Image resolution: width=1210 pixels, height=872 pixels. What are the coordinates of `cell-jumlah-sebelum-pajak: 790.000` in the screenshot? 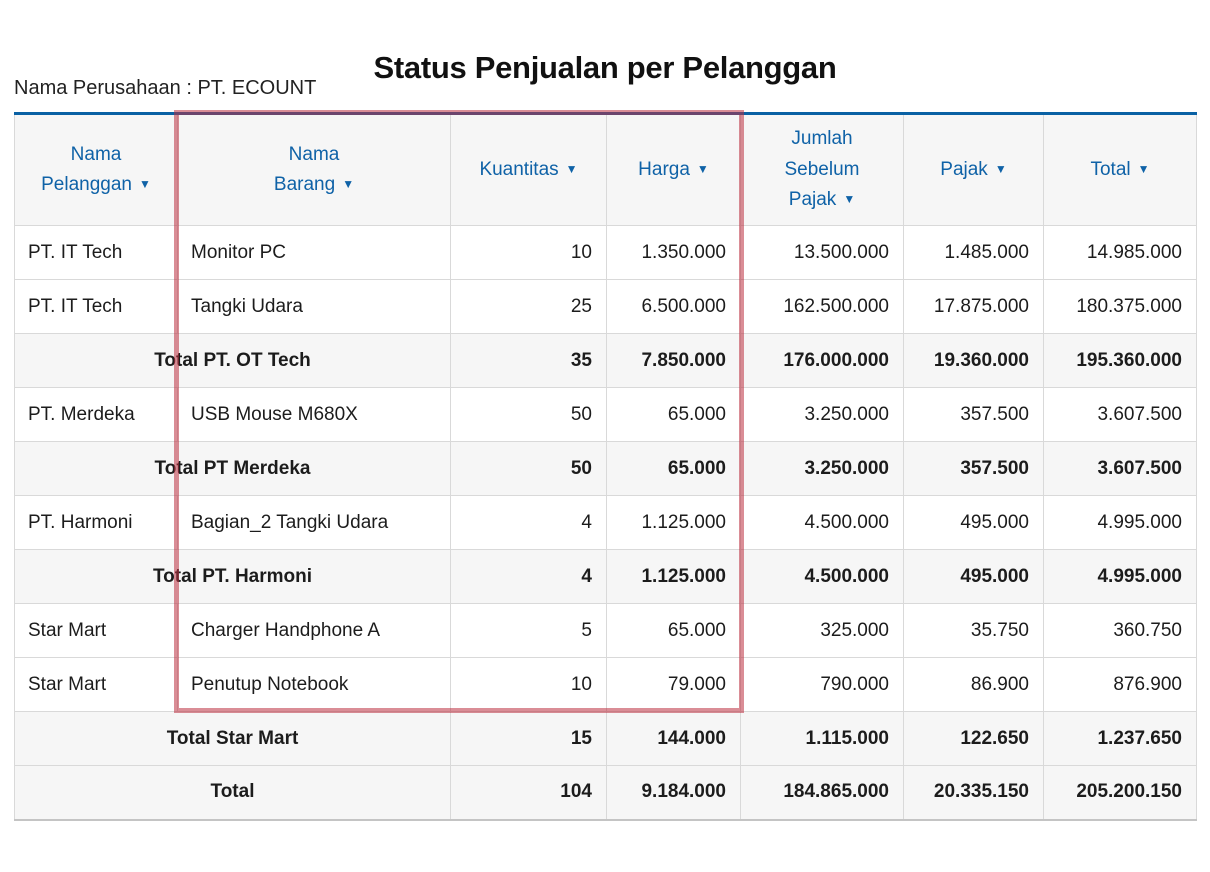 It's located at (822, 684).